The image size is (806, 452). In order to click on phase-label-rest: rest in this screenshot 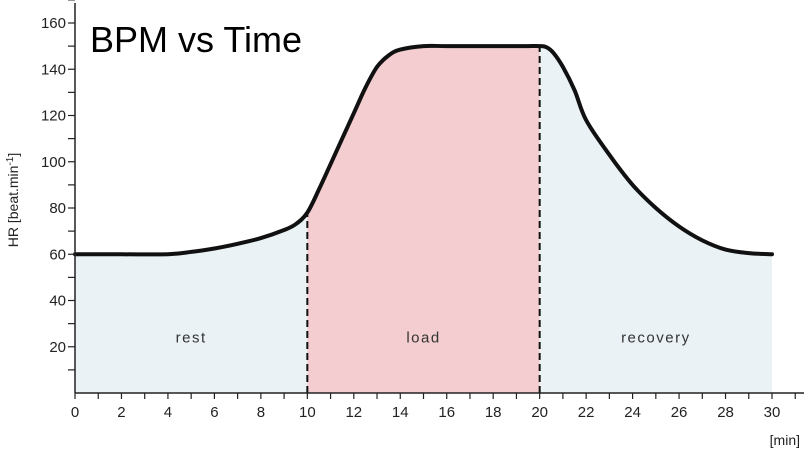, I will do `click(191, 338)`.